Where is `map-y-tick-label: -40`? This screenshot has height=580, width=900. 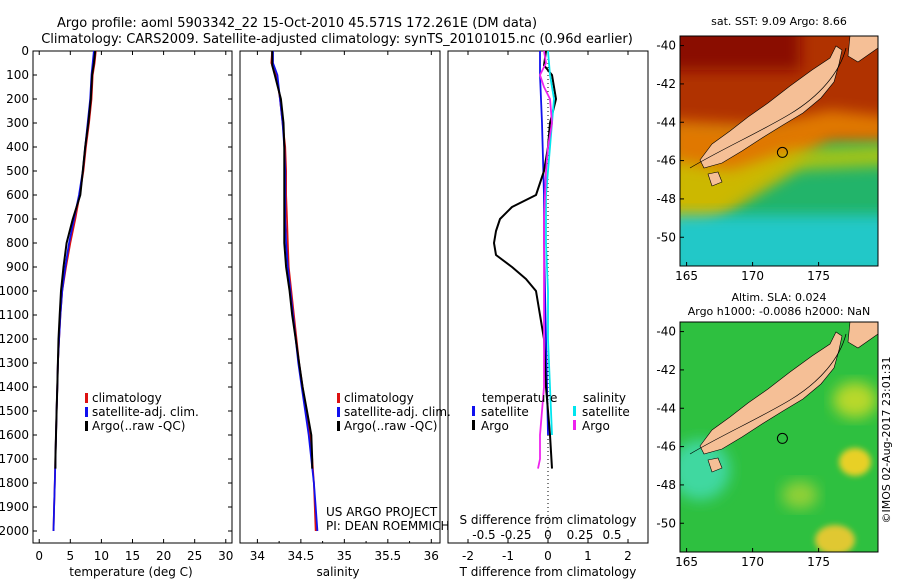 map-y-tick-label: -40 is located at coordinates (666, 332).